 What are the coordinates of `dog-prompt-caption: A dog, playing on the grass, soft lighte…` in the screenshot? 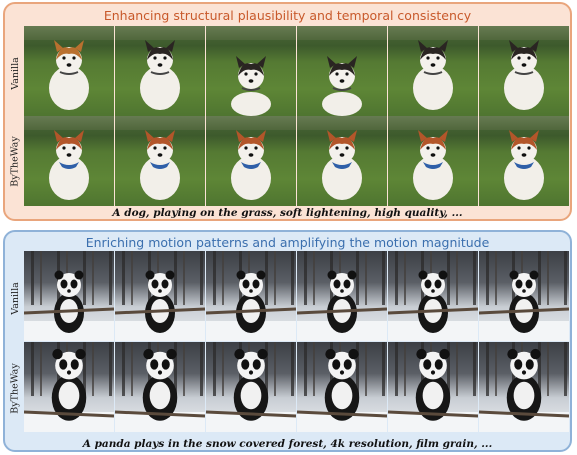 It's located at (287, 213).